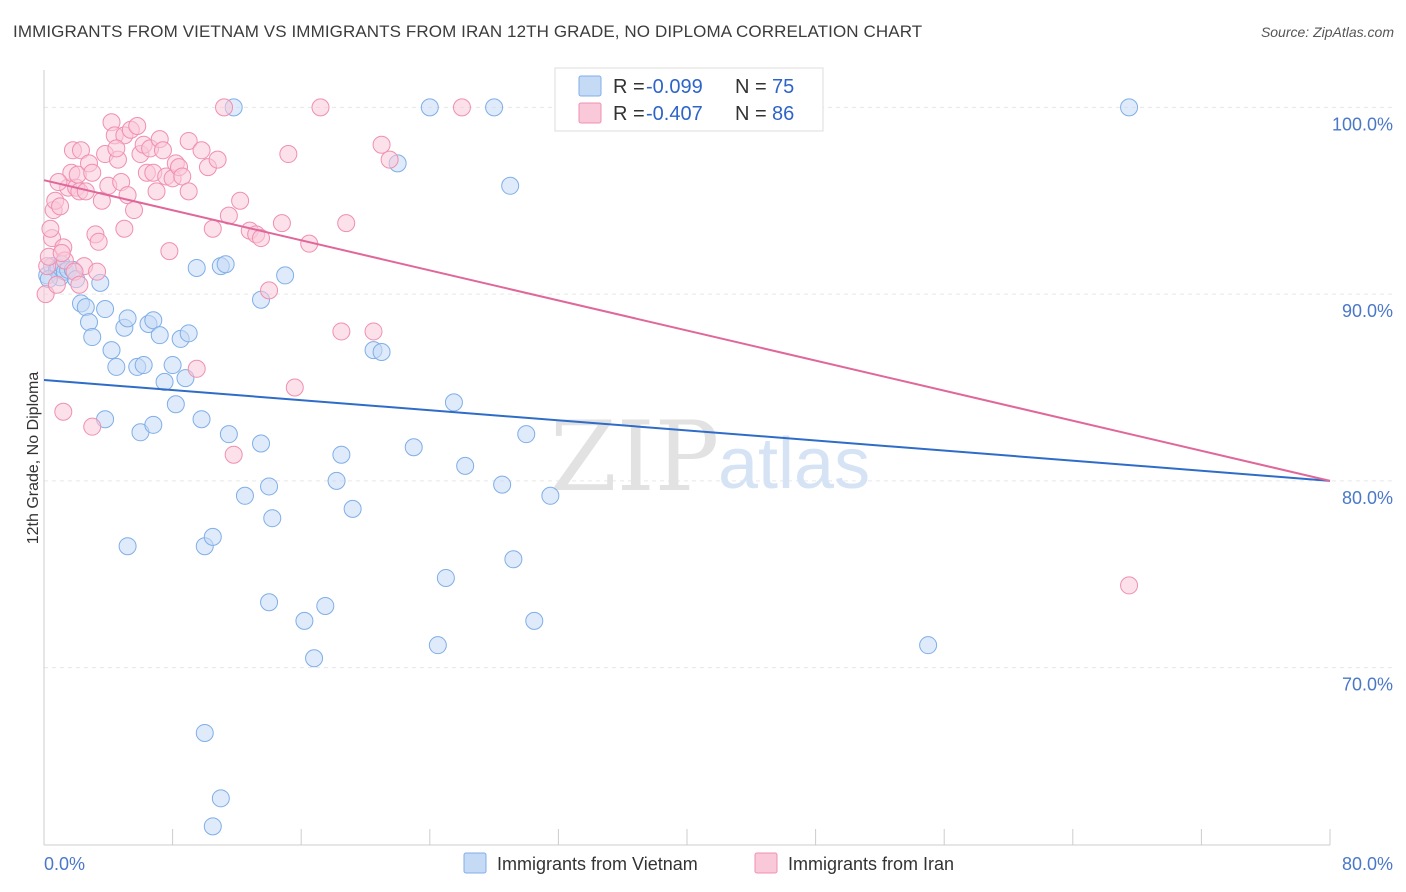 This screenshot has width=1406, height=892. I want to click on watermark: ZIP atlas, so click(710, 457).